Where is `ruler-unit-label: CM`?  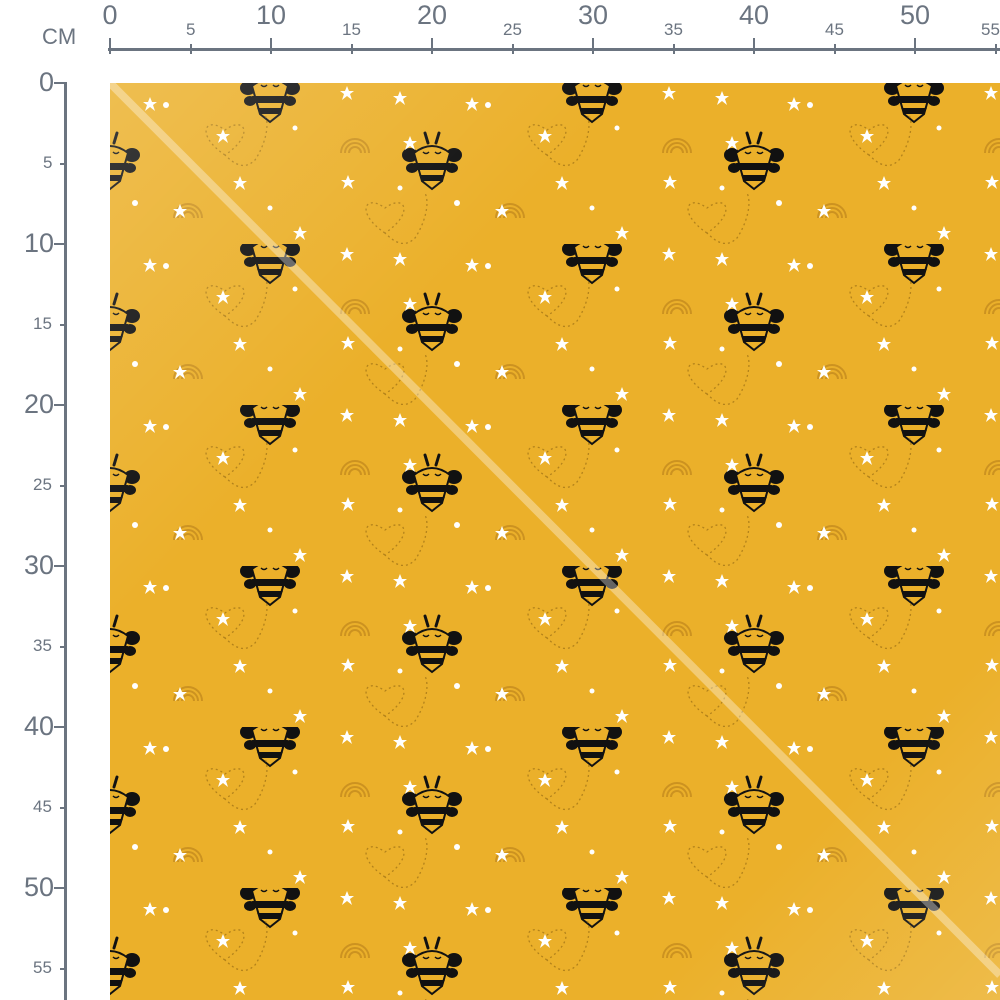
ruler-unit-label: CM is located at coordinates (59, 36).